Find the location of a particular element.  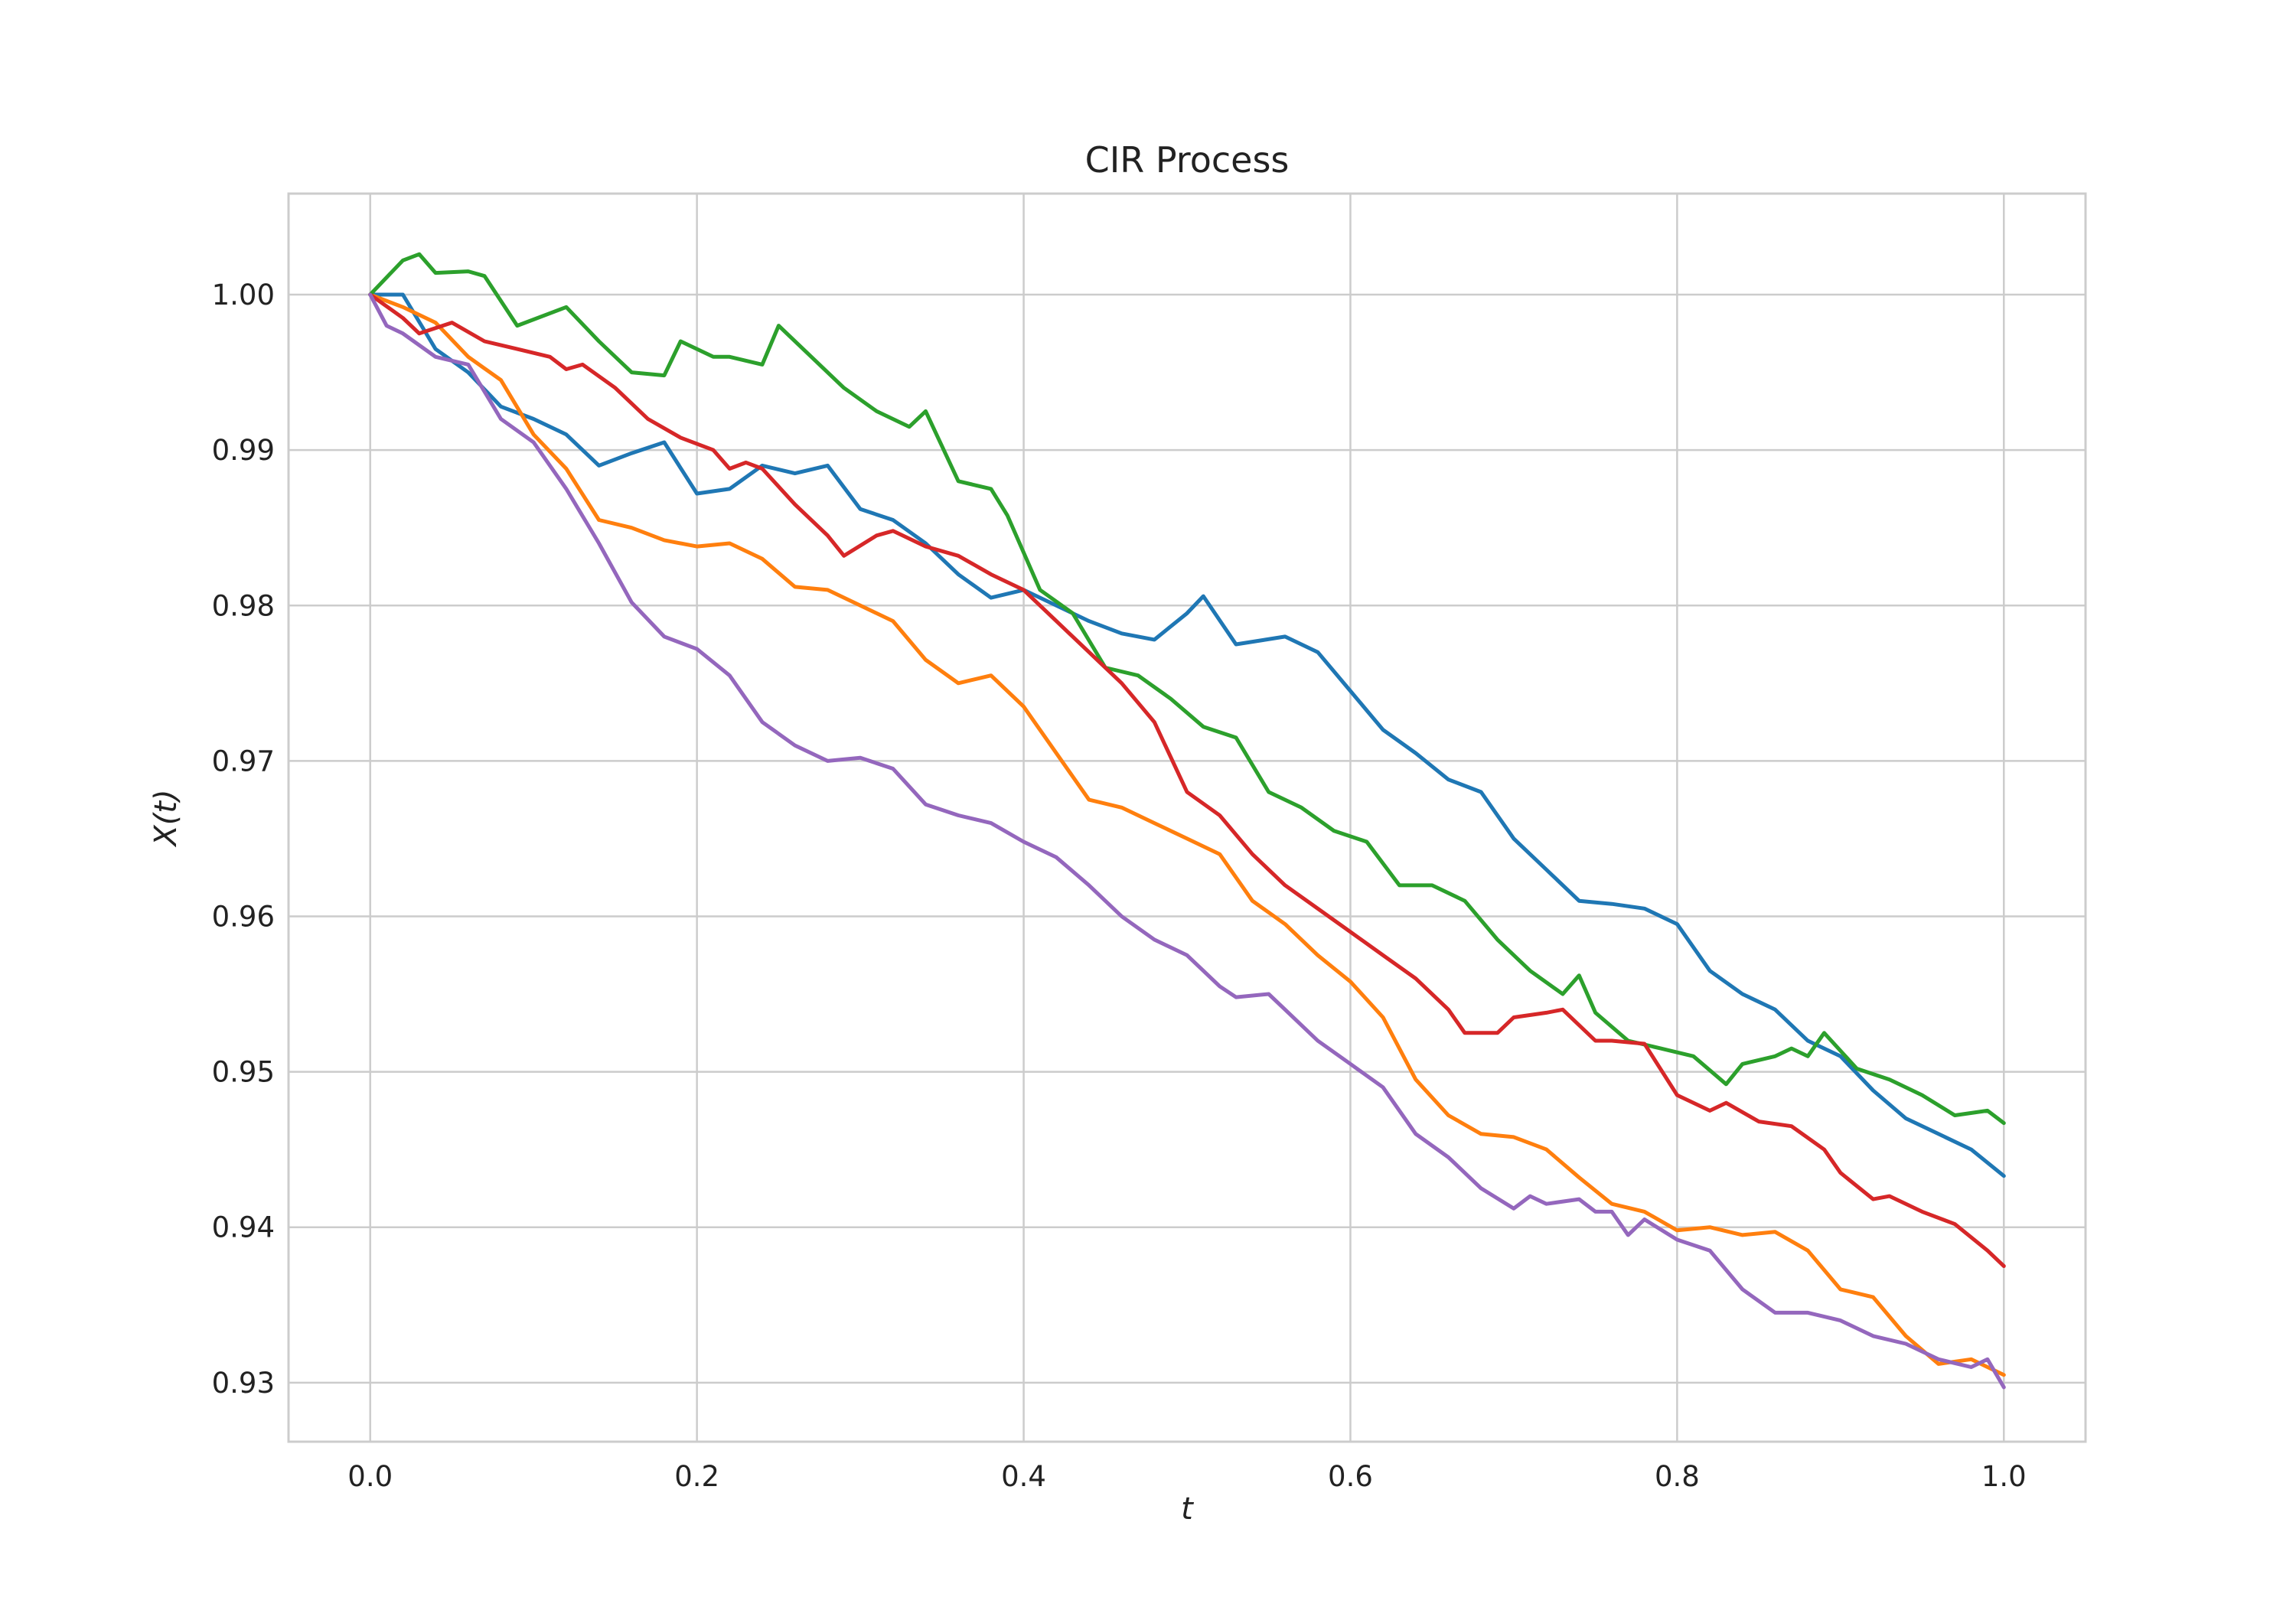

y-tick-label: 0.94 is located at coordinates (243, 1227).